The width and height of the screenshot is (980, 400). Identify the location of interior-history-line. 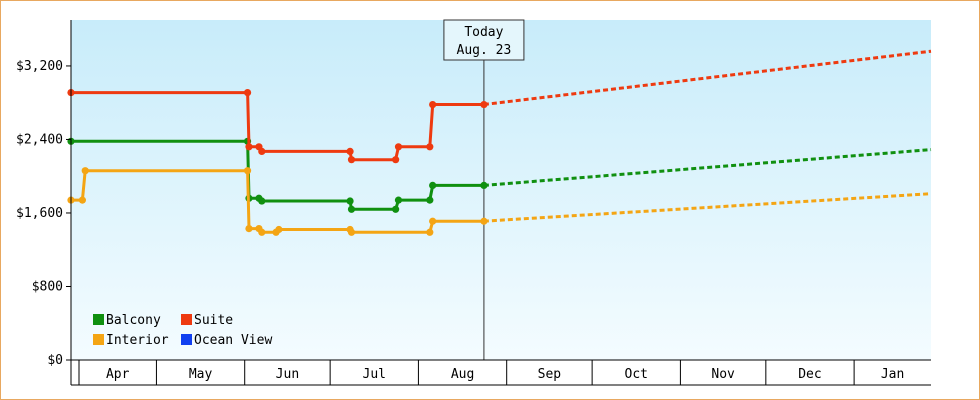
(277, 201).